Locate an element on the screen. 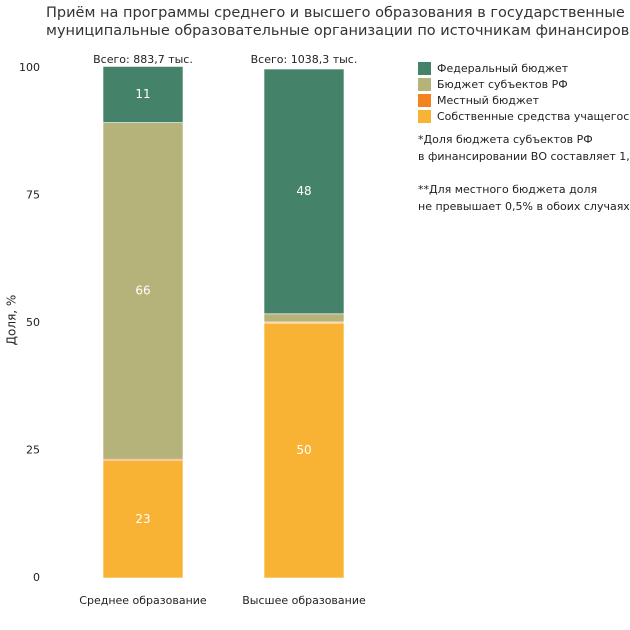 The height and width of the screenshot is (630, 630). y-tick-label: 100 is located at coordinates (29, 67).